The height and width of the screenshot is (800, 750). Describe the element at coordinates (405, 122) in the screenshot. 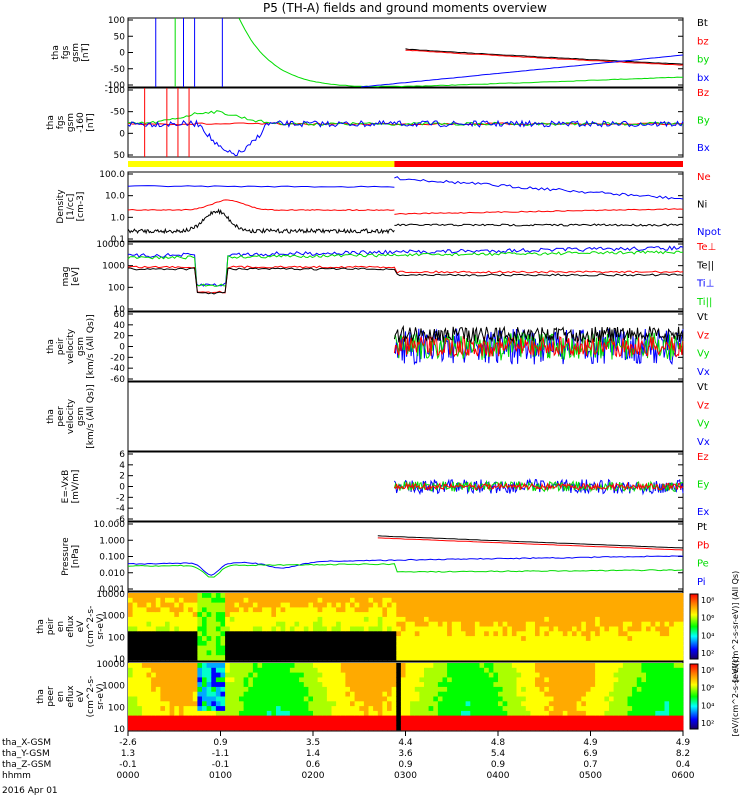

I see `fgs_dsl-frame` at that location.